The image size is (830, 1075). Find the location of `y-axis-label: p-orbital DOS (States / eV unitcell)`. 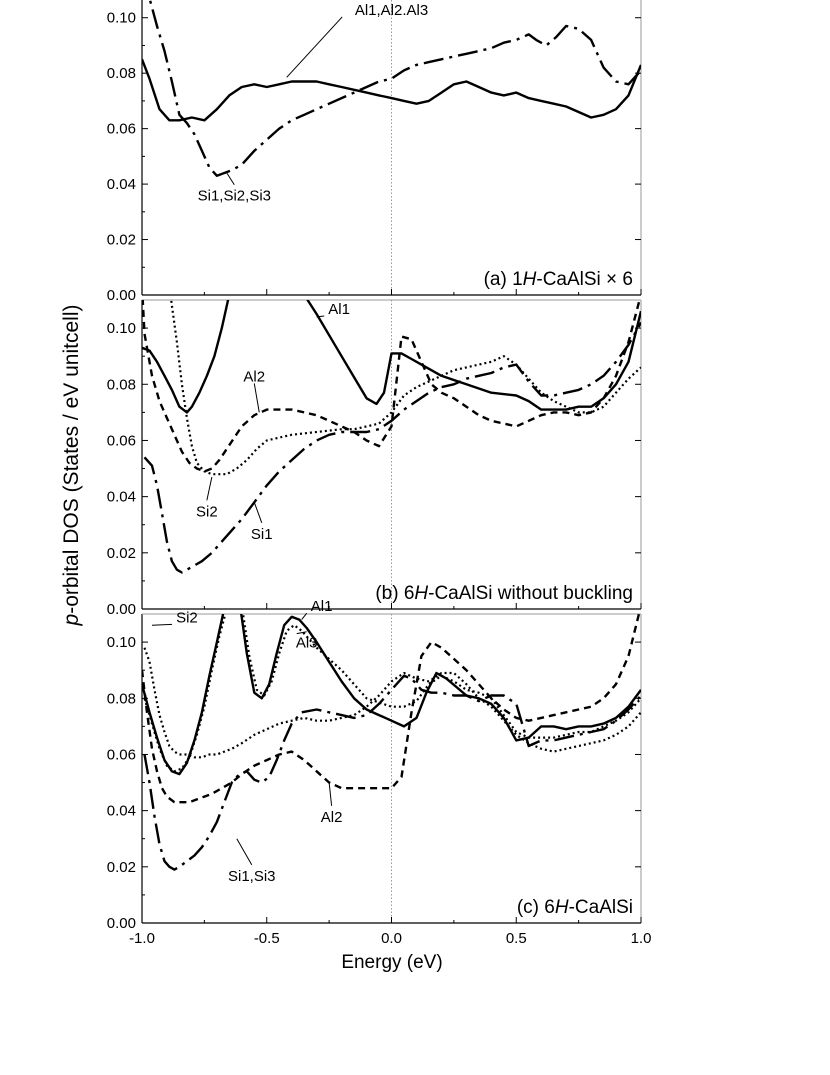

y-axis-label: p-orbital DOS (States / eV unitcell) is located at coordinates (71, 466).